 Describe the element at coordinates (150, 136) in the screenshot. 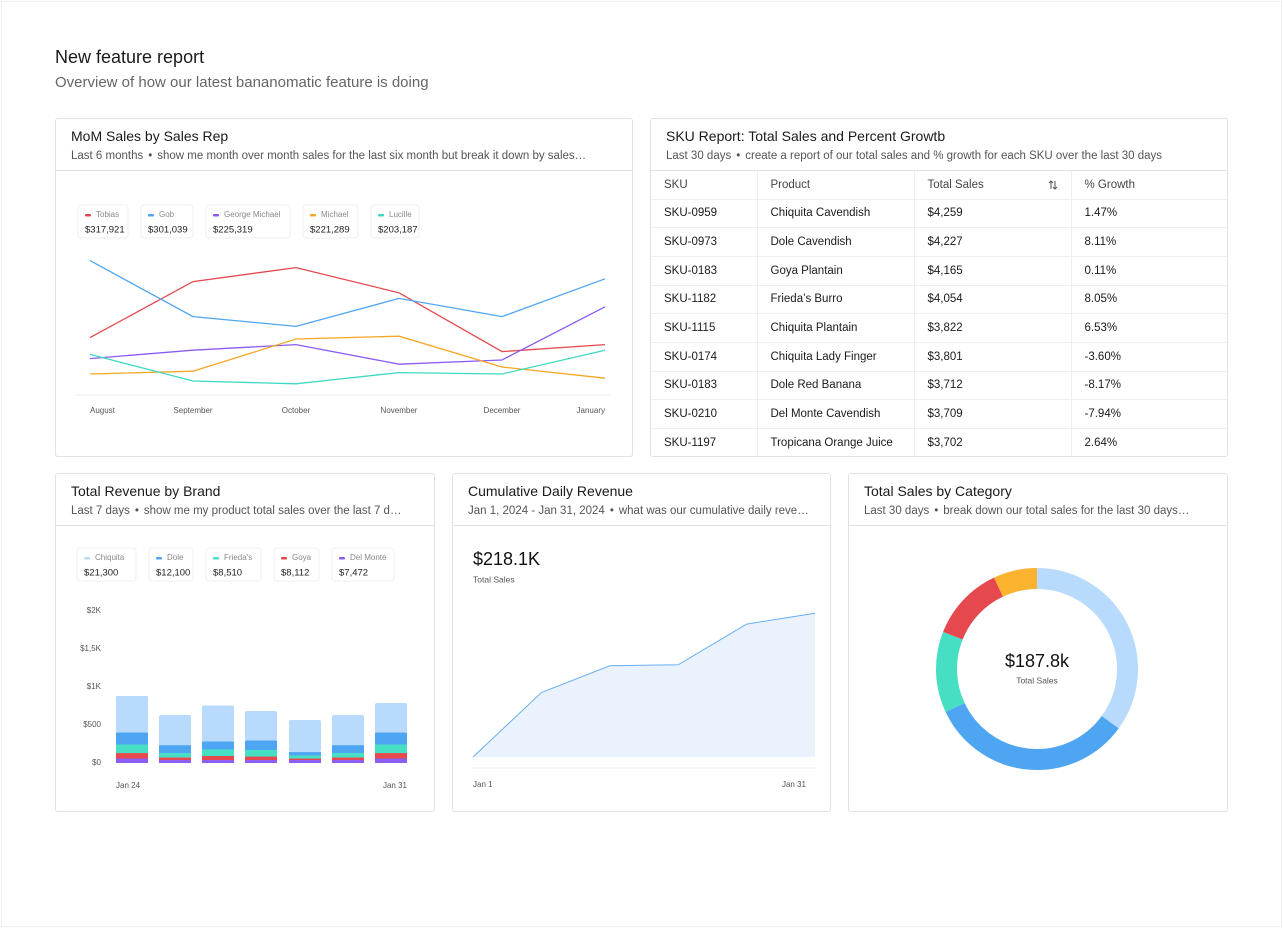

I see `card-title: MoM Sales by Sales Rep` at that location.